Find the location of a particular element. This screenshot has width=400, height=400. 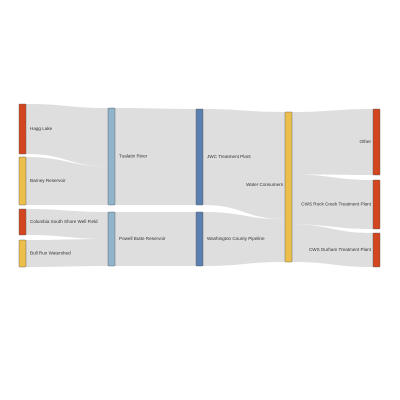

node-other is located at coordinates (376, 142).